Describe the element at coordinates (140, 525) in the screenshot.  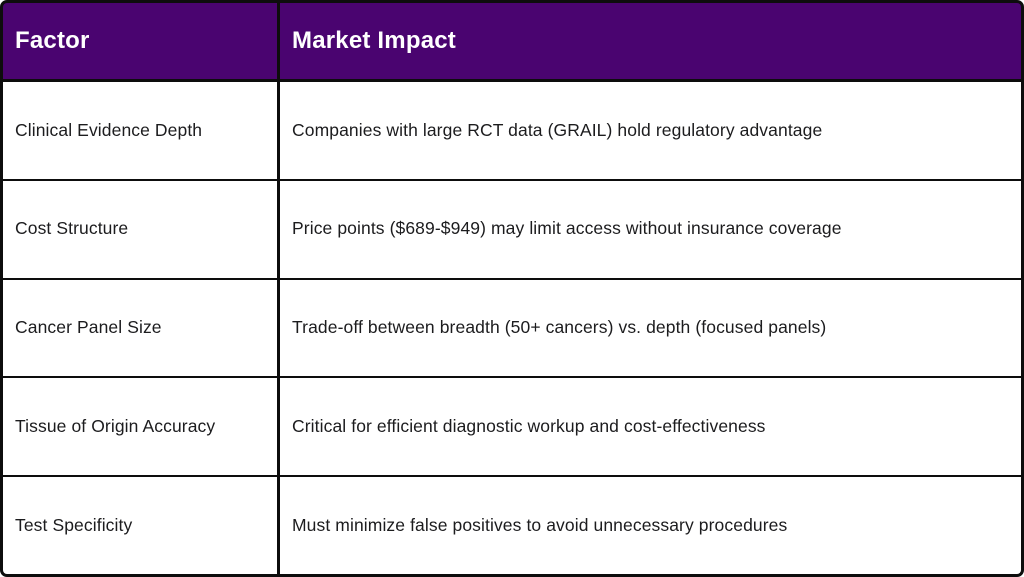
I see `factor-cell: Test Specificity` at that location.